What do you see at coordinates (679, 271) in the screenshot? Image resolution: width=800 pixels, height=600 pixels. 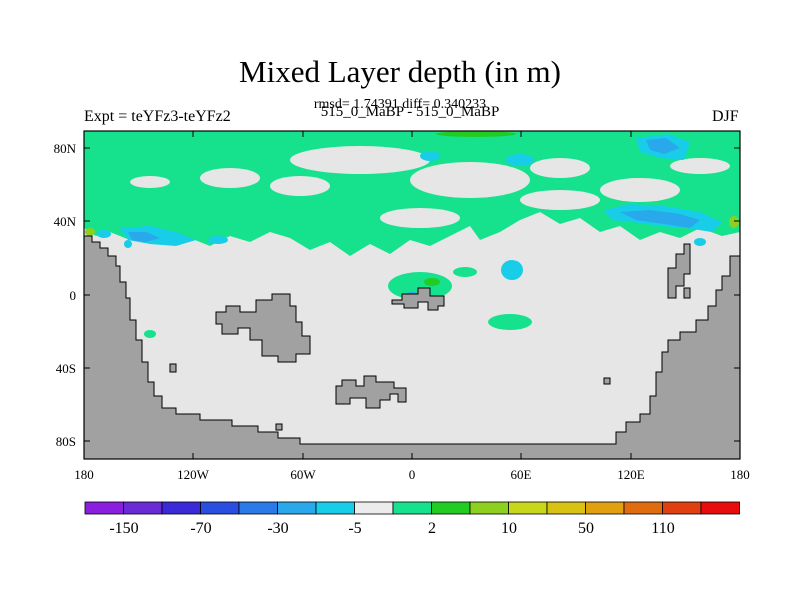 I see `land-east-peninsula` at bounding box center [679, 271].